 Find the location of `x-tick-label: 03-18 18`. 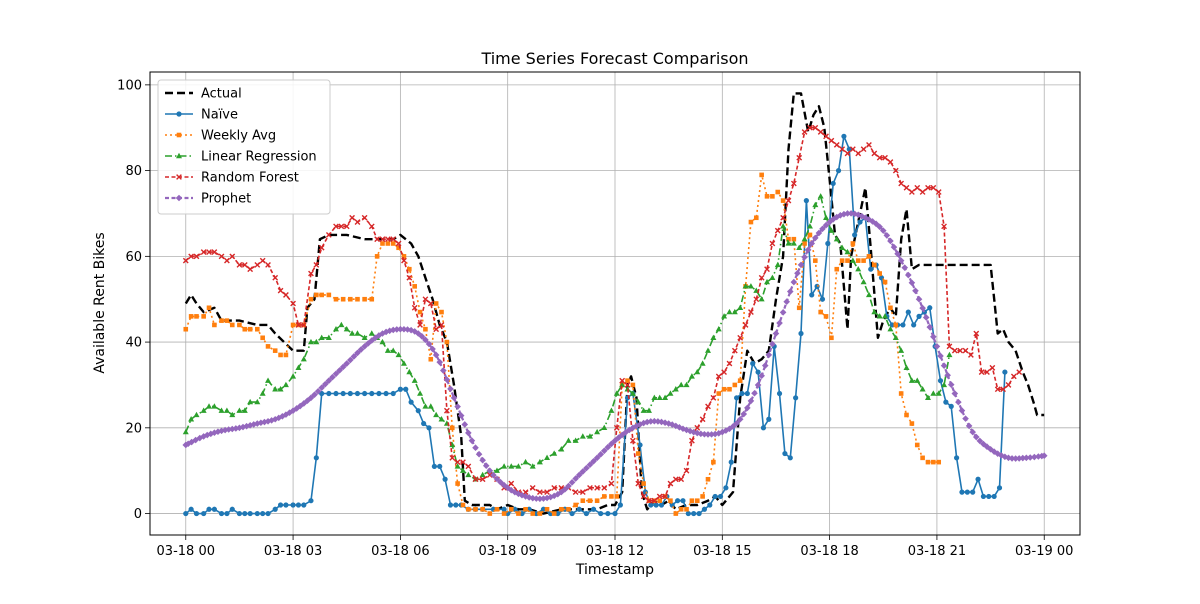

x-tick-label: 03-18 18 is located at coordinates (829, 551).